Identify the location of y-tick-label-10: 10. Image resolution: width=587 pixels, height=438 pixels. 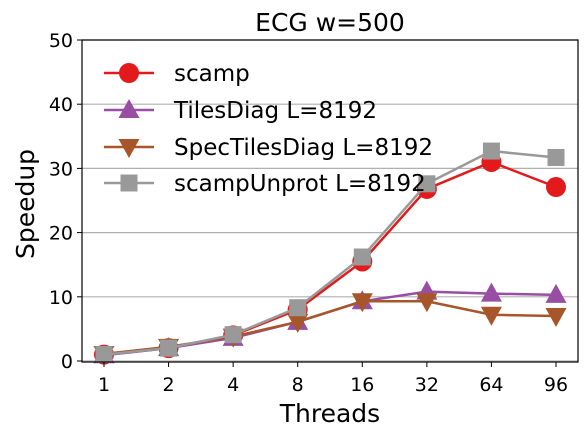
(61, 298).